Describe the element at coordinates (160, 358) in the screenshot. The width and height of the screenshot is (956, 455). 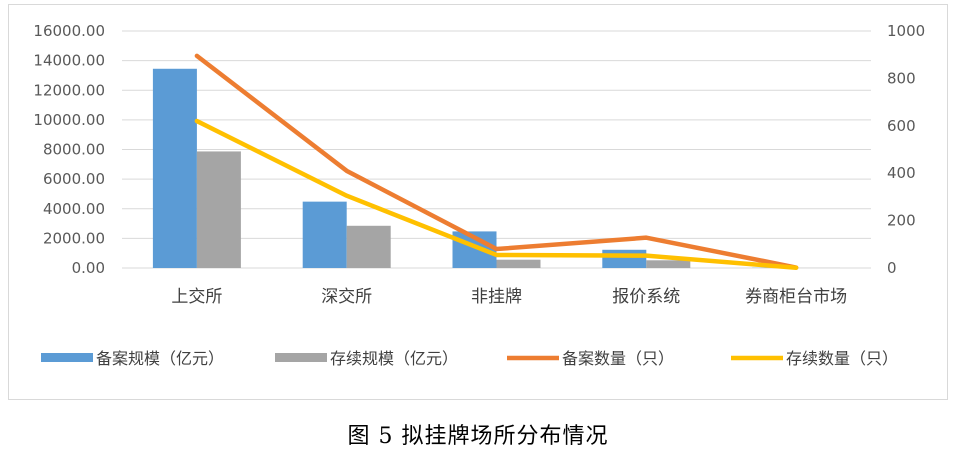
I see `legend-label: 备案规模（亿元）` at that location.